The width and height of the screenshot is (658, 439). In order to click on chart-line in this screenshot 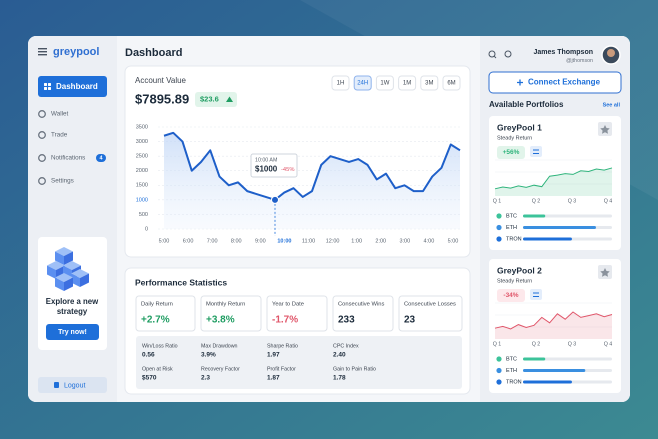, I will do `click(312, 166)`.